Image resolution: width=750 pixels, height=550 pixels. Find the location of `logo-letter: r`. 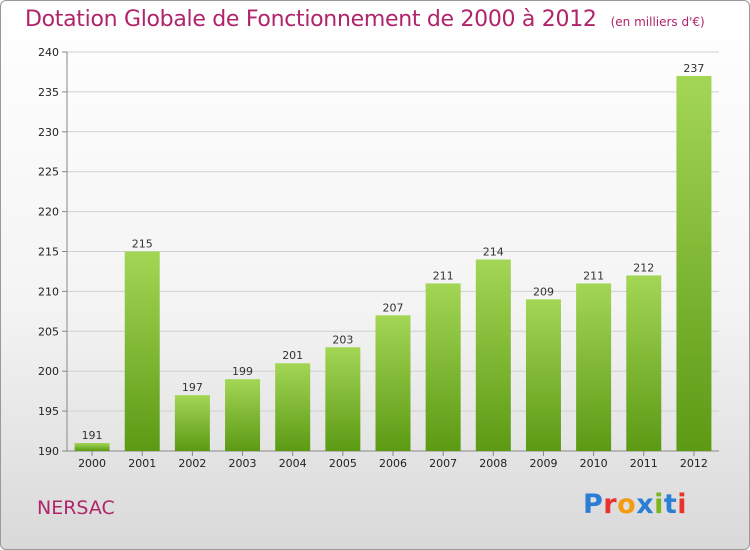

logo-letter: r is located at coordinates (610, 504).